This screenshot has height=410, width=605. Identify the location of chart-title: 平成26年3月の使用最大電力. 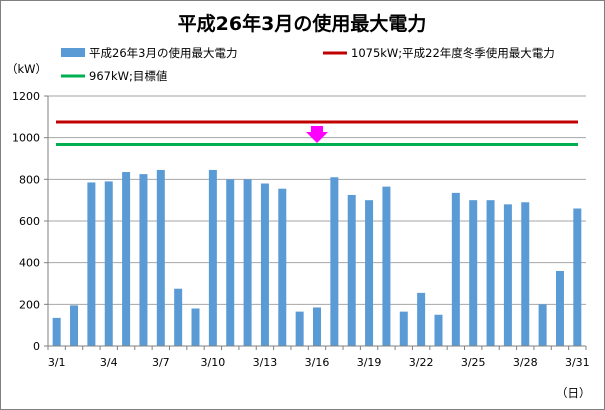
(302, 23).